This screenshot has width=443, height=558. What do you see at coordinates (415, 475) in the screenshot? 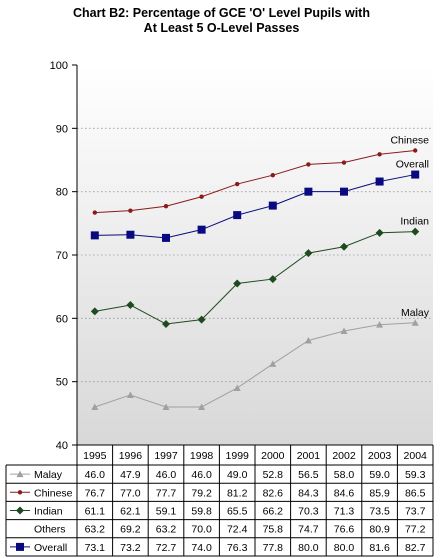
I see `data-label-malay: 59.3` at bounding box center [415, 475].